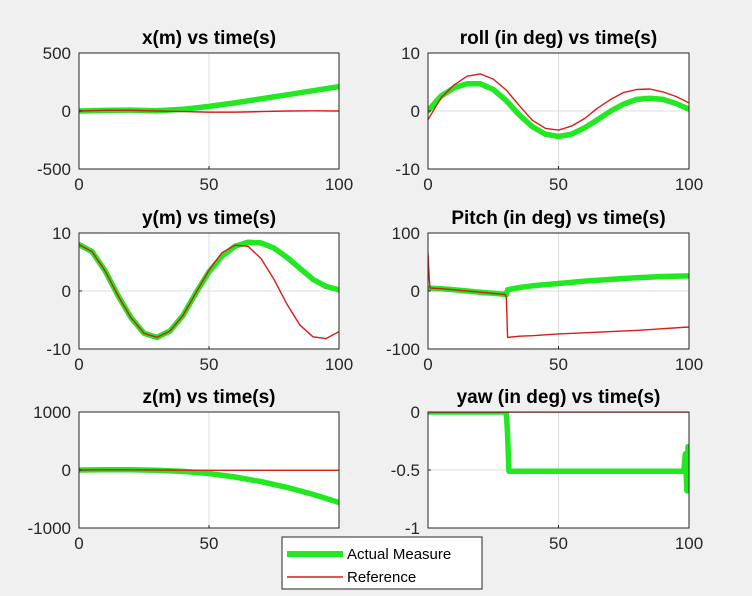 This screenshot has height=596, width=752. I want to click on y-tick-label: 100, so click(406, 233).